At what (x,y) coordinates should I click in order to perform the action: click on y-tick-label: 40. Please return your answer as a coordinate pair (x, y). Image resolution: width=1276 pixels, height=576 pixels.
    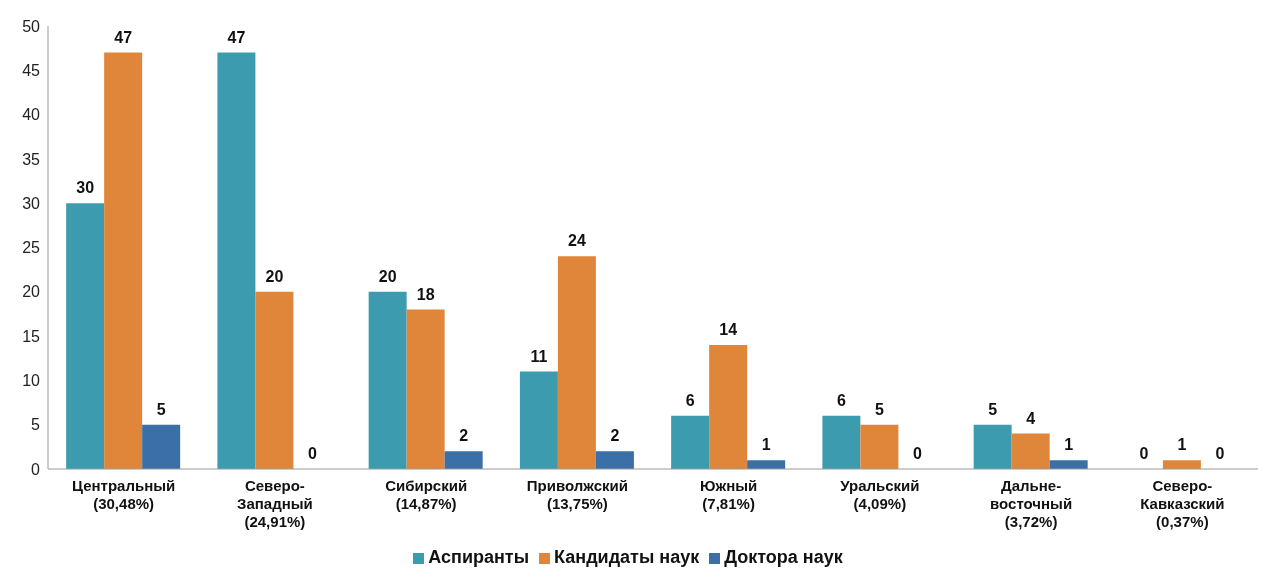
    Looking at the image, I should click on (31, 115).